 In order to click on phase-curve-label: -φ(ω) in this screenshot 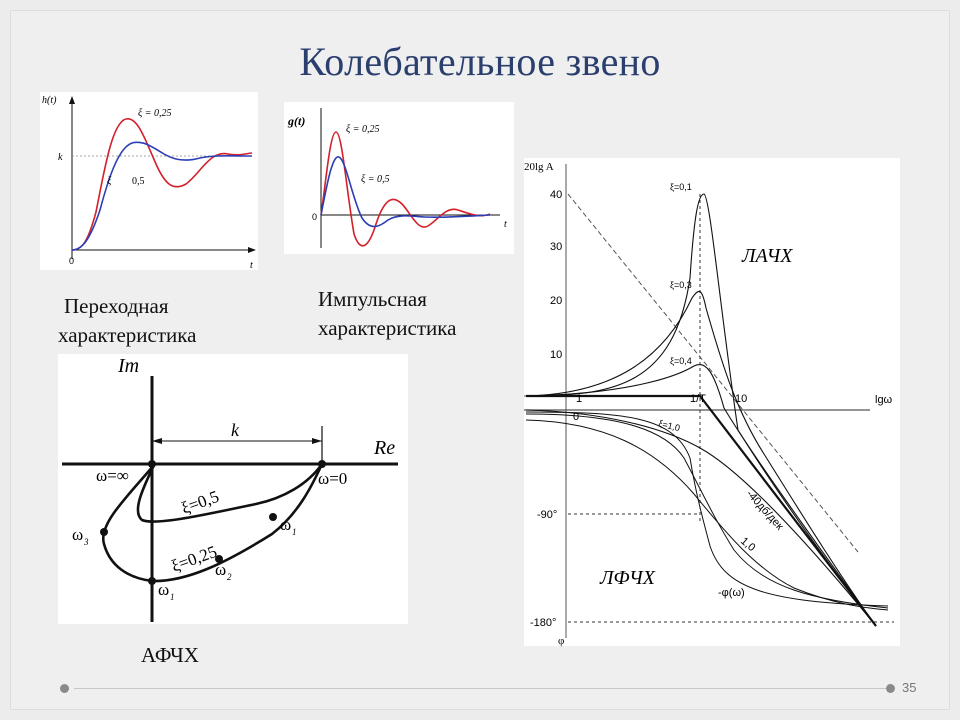, I will do `click(731, 593)`.